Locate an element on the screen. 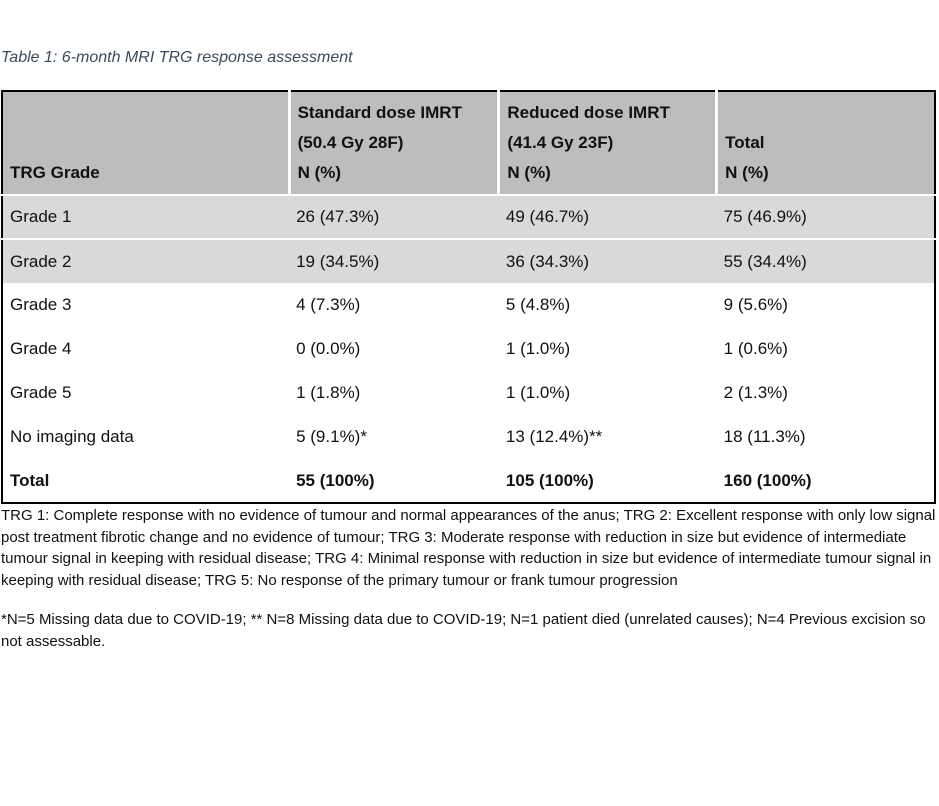 The height and width of the screenshot is (806, 939). table-row-grade-1: Grade 1 26 (47.3%) 49 (46.7%) 75 (46.9%) is located at coordinates (468, 216).